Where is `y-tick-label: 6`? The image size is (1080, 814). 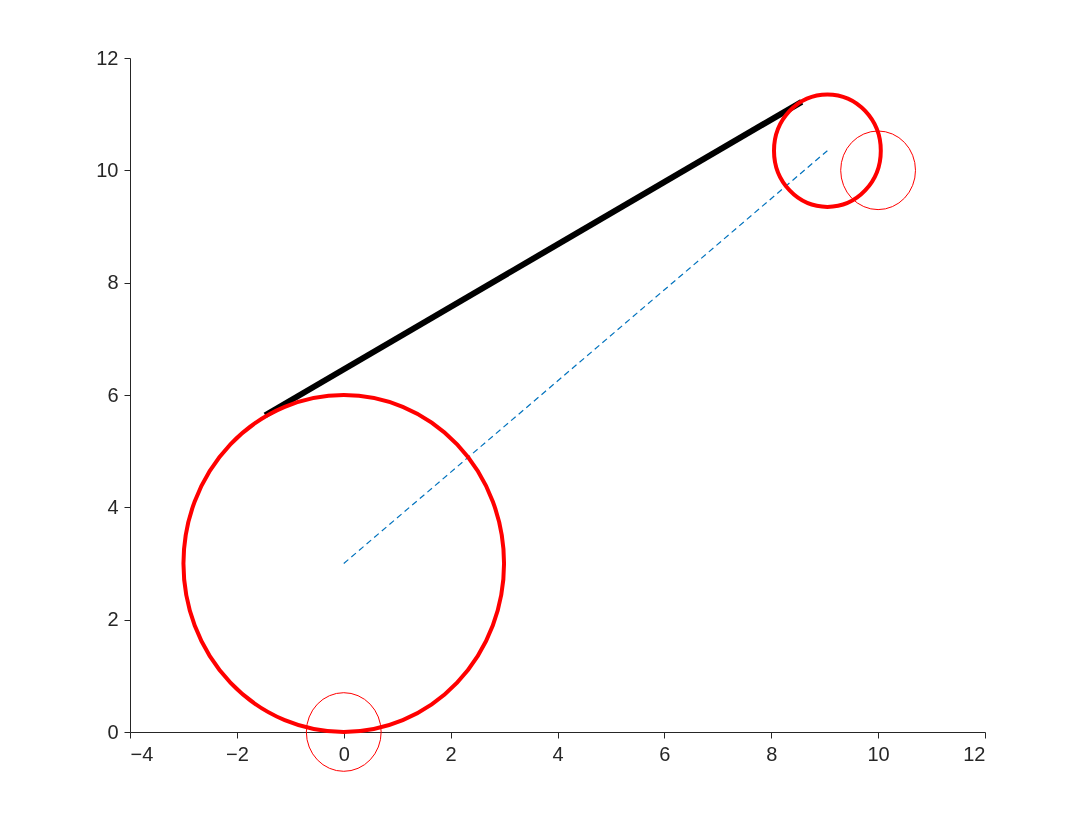 y-tick-label: 6 is located at coordinates (113, 394).